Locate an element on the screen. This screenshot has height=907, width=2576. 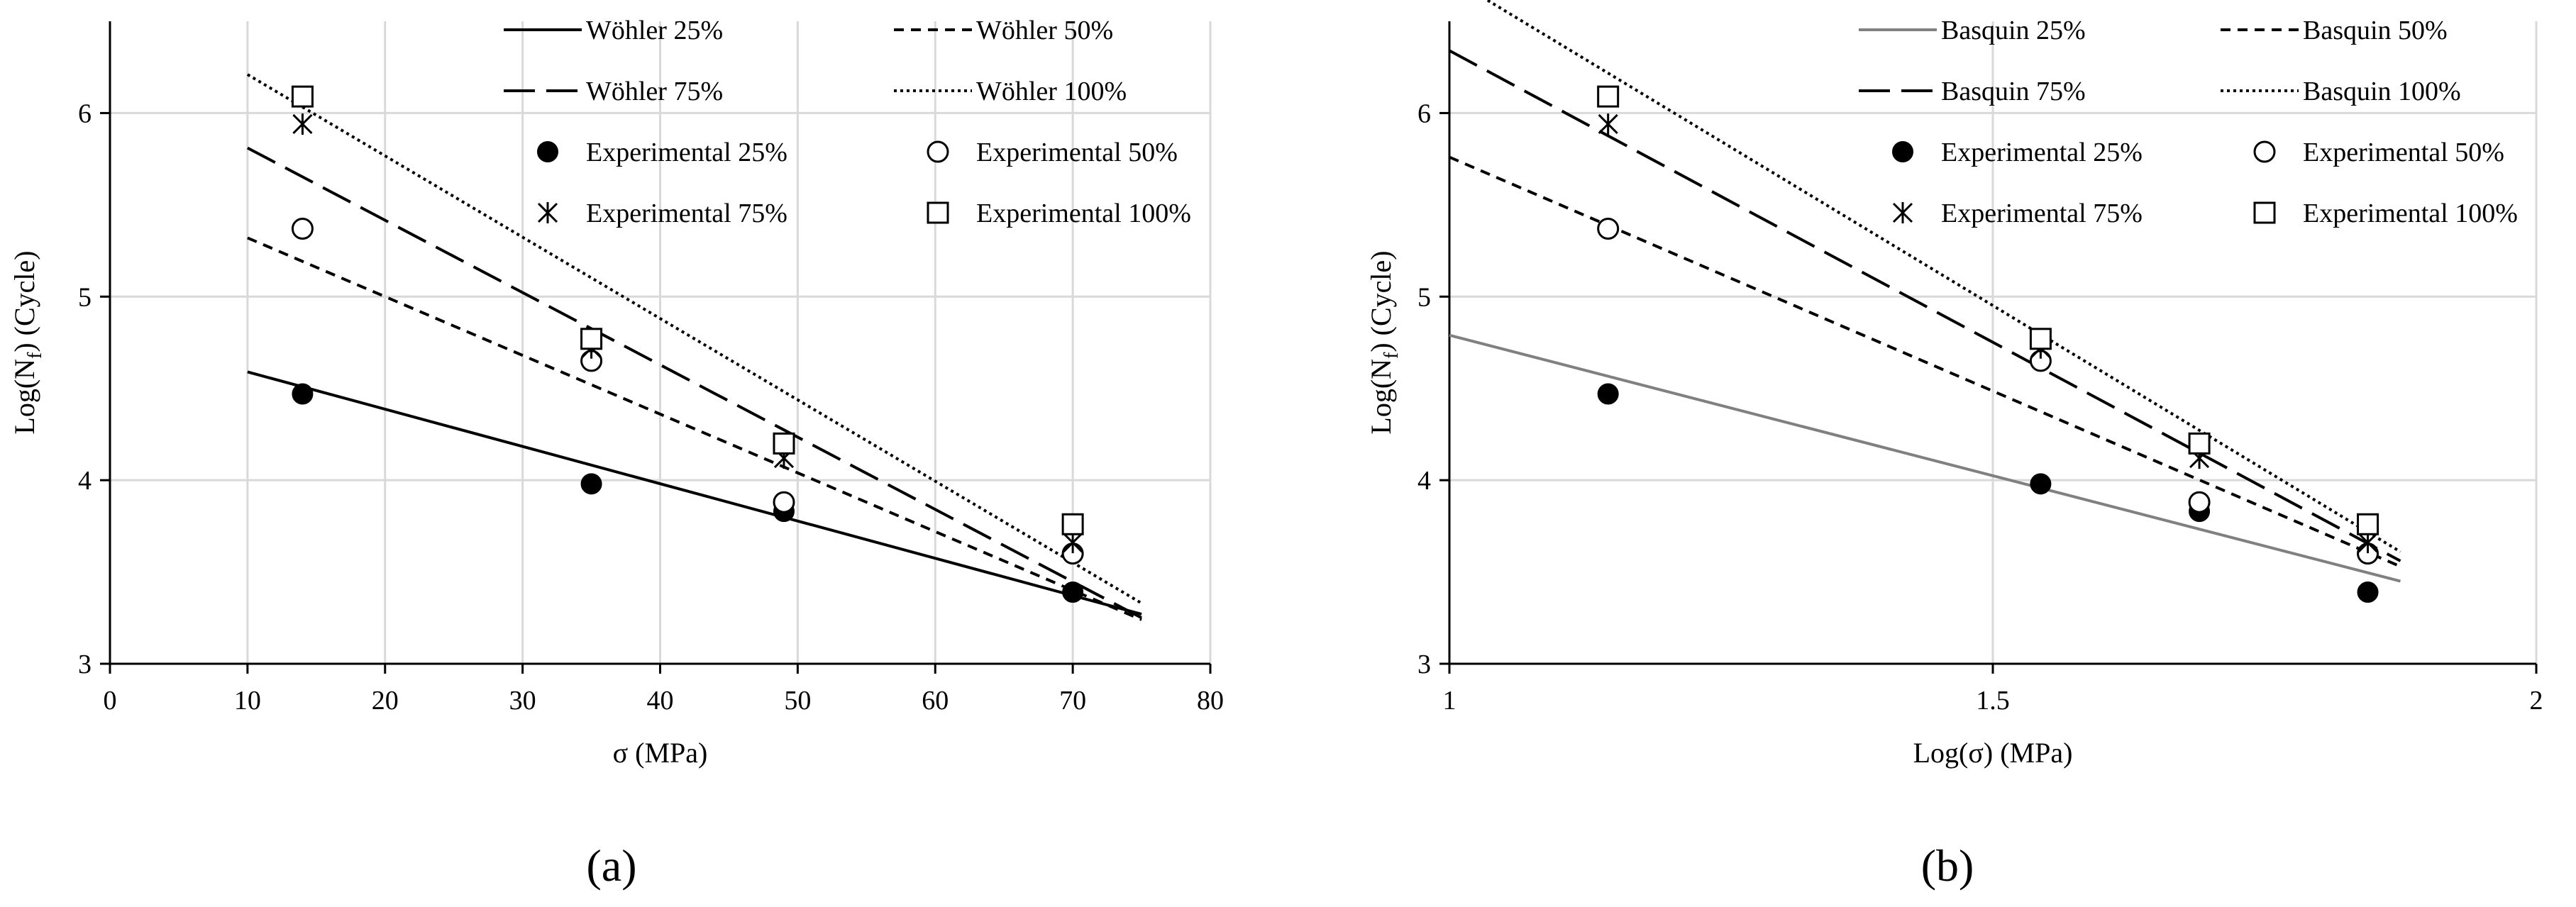
x-tick-label: 30 is located at coordinates (522, 701).